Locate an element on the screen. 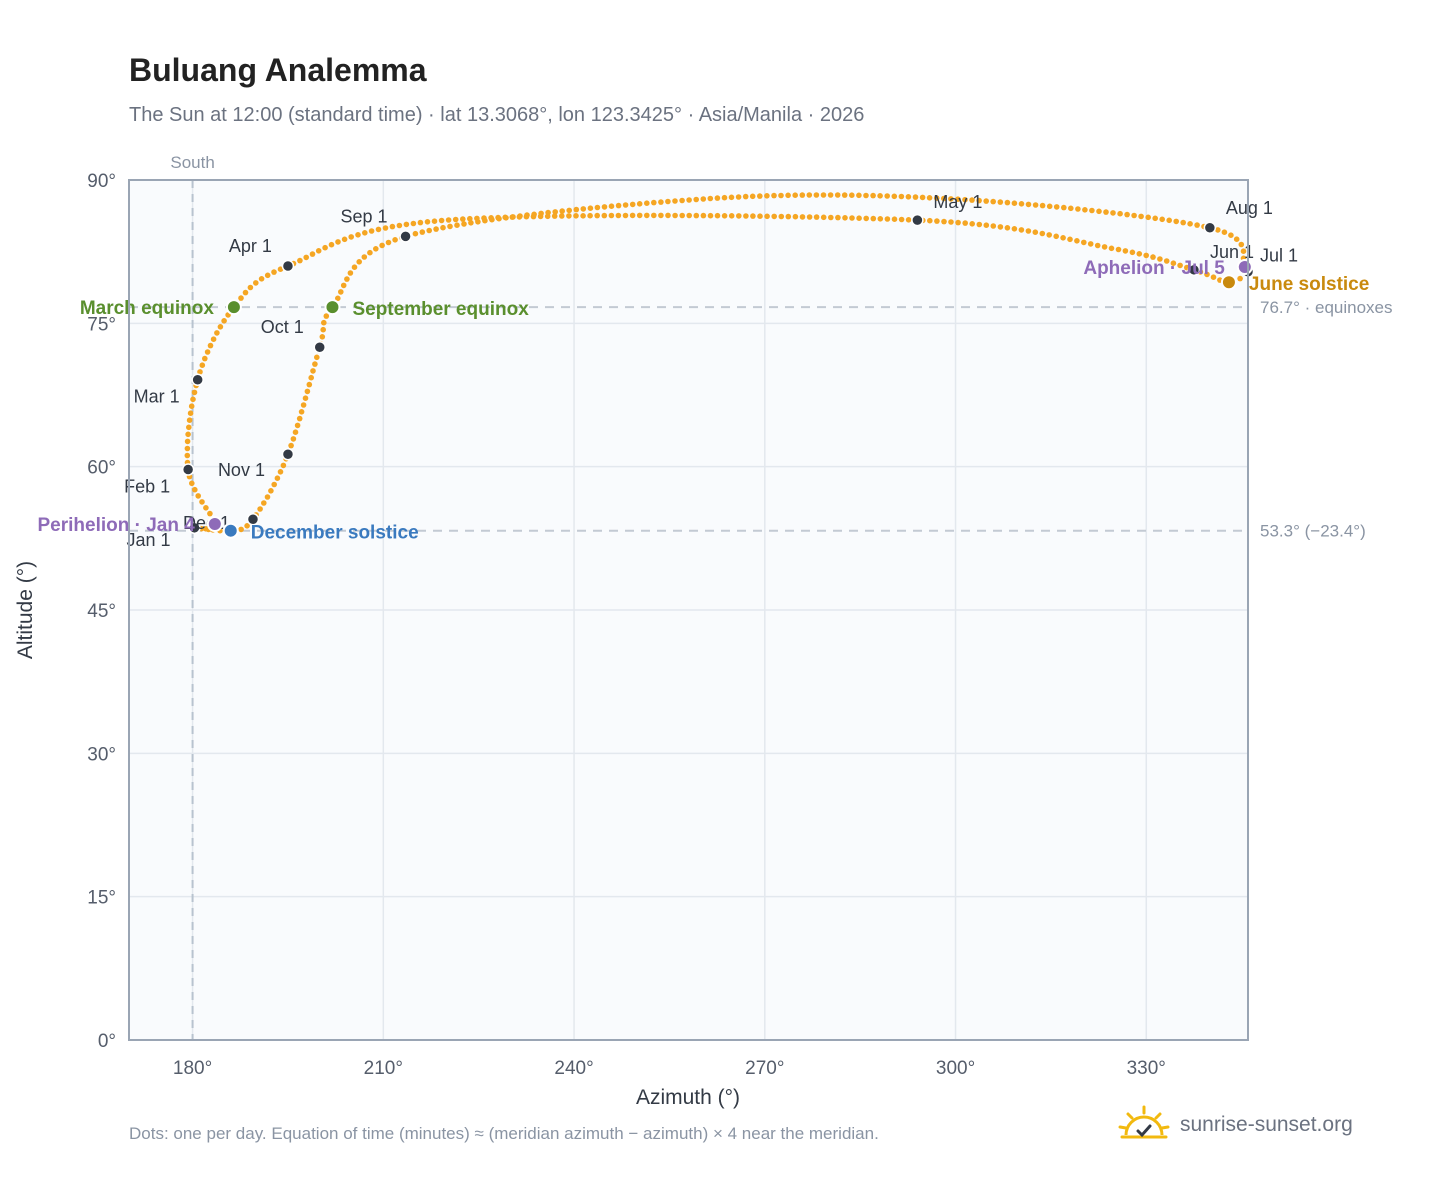 This screenshot has height=1188, width=1448. month-label: Mar 1 is located at coordinates (157, 397).